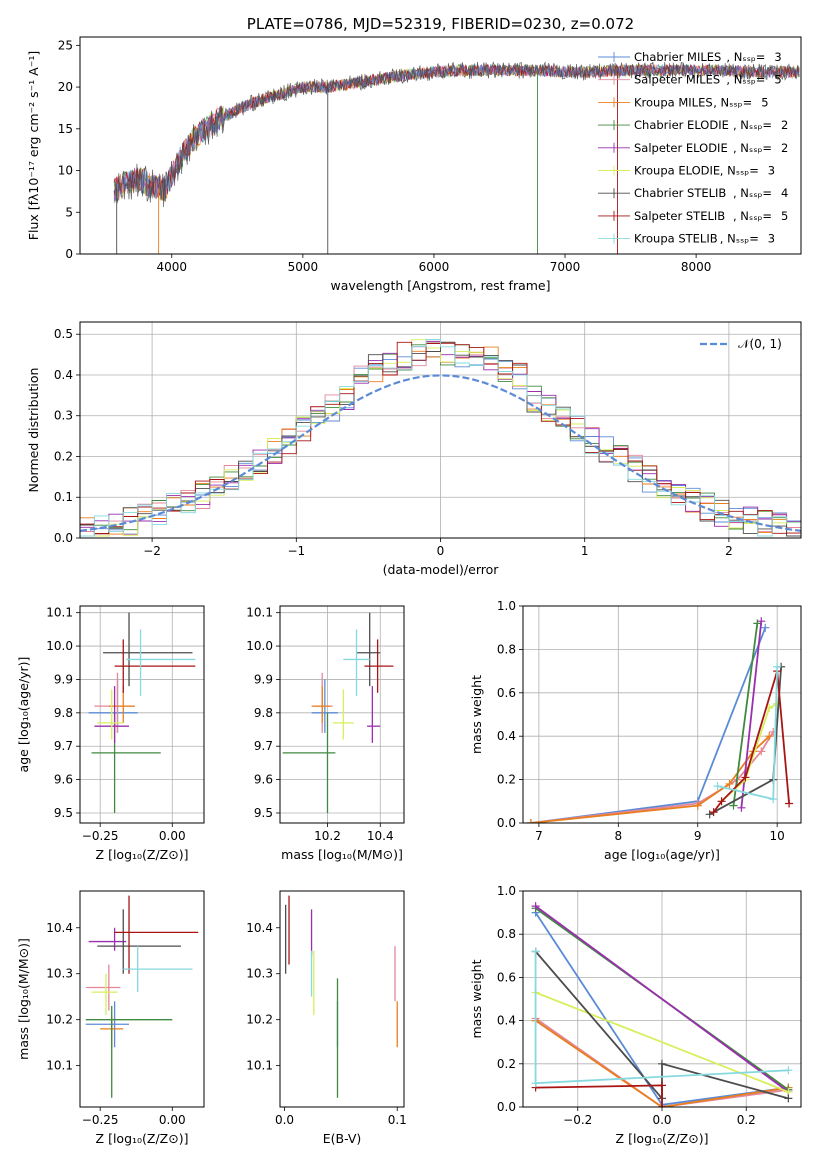  I want to click on y-tick-label: 9.5, so click(63, 813).